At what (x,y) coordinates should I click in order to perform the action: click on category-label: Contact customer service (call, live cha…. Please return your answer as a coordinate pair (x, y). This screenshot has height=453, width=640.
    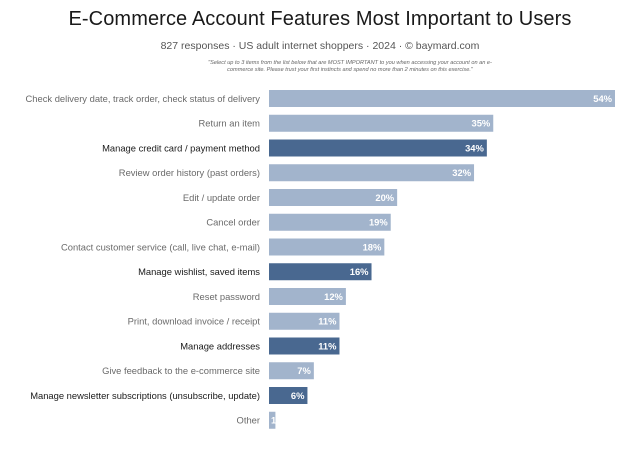
    Looking at the image, I should click on (160, 246).